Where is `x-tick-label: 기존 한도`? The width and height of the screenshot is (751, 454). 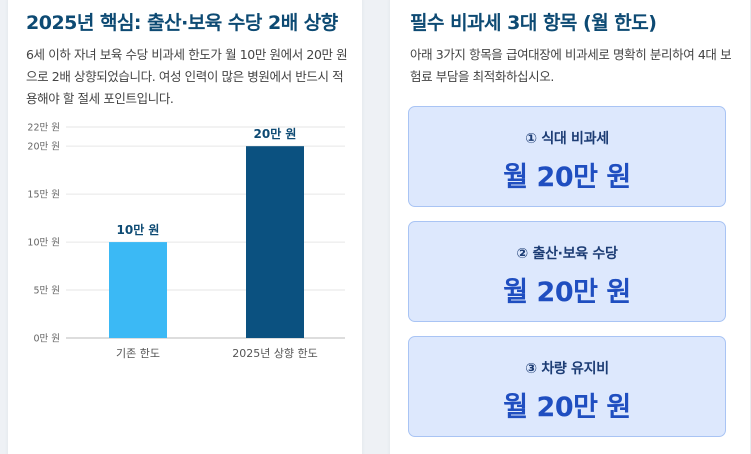 x-tick-label: 기존 한도 is located at coordinates (138, 353).